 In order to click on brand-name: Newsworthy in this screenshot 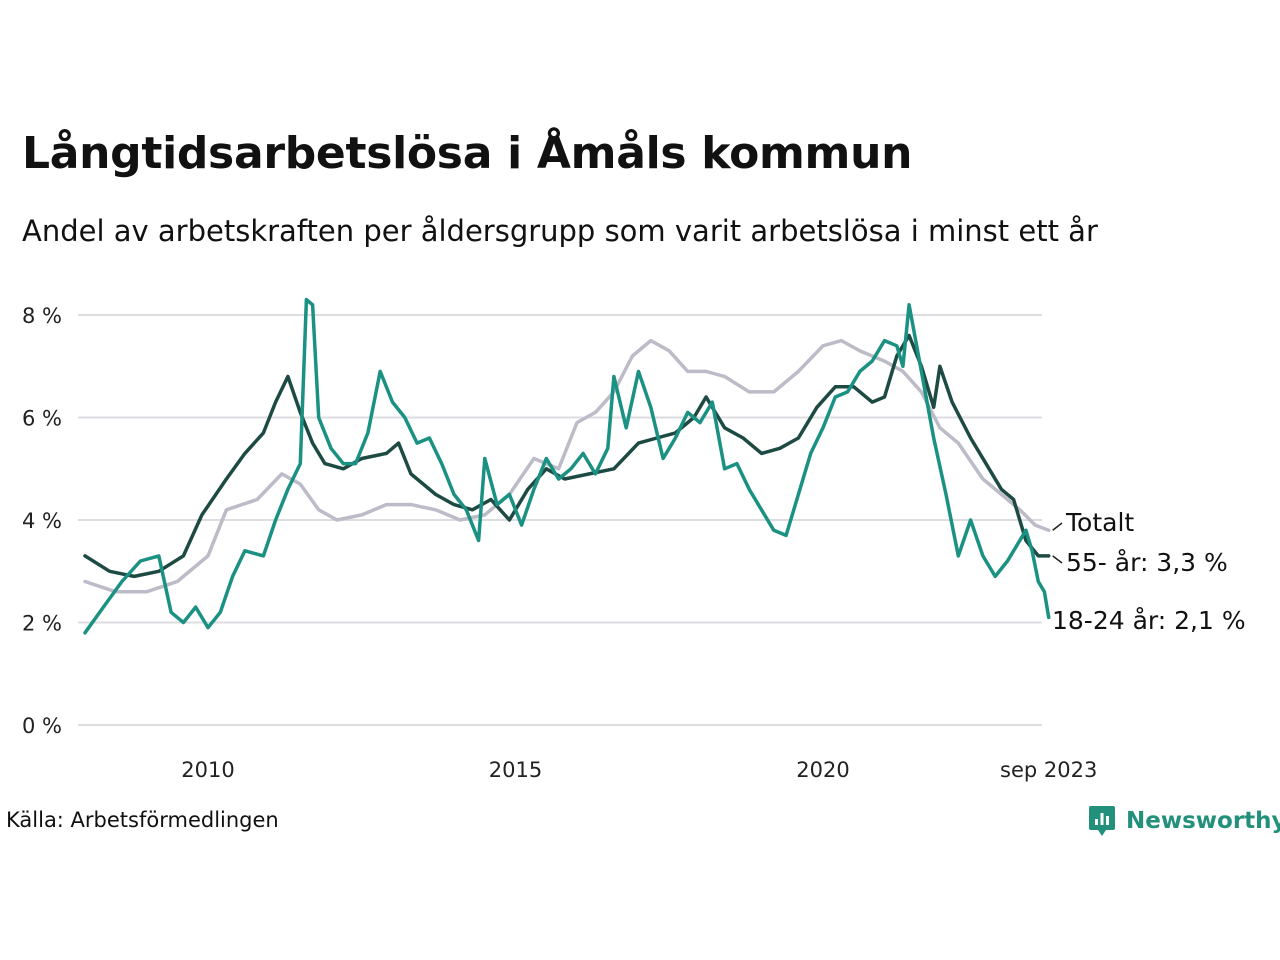, I will do `click(1203, 821)`.